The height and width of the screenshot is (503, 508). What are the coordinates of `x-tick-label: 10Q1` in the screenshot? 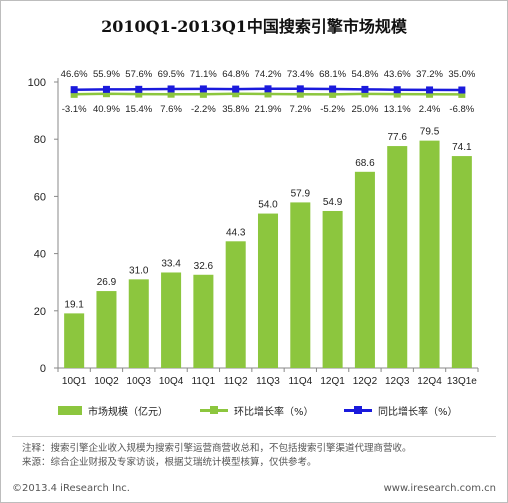 It's located at (74, 381).